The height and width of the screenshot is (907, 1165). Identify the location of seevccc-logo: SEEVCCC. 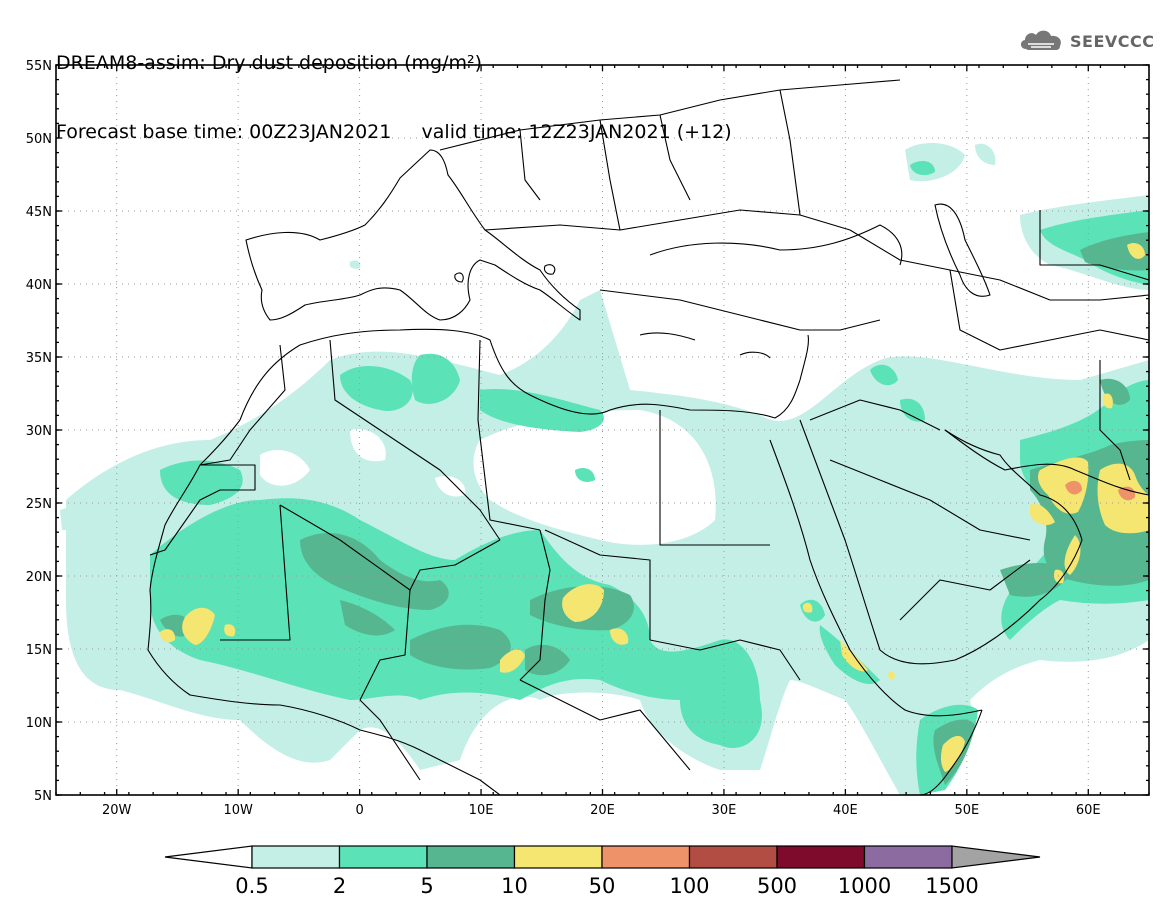
(1086, 41).